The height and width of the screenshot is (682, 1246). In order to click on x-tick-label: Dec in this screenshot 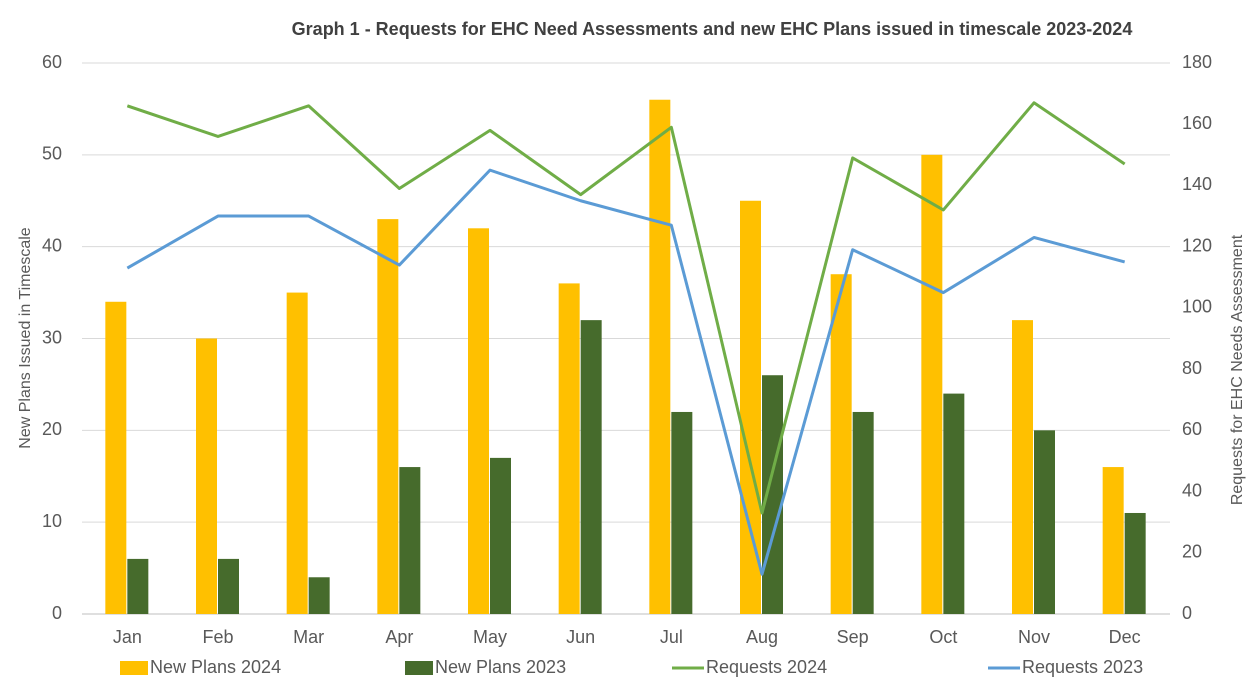, I will do `click(1125, 637)`.